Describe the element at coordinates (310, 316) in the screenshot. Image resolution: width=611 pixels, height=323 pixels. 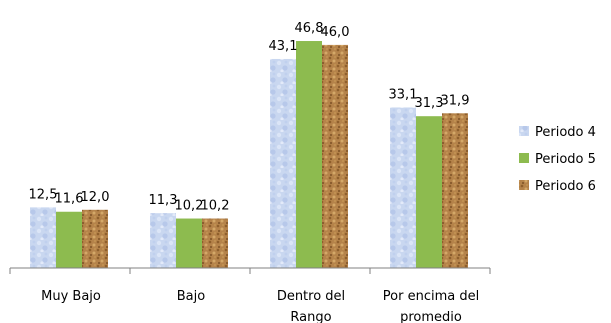
I see `x-tick-label: Rango` at that location.